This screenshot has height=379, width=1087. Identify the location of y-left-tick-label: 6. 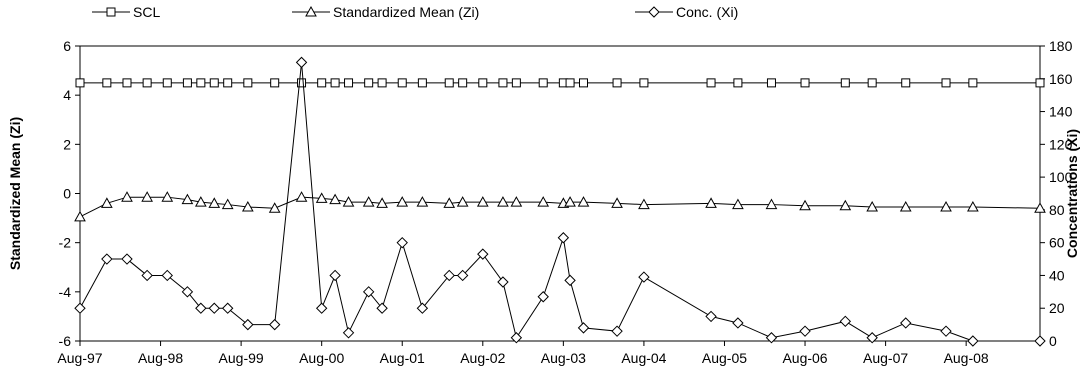
(67, 46).